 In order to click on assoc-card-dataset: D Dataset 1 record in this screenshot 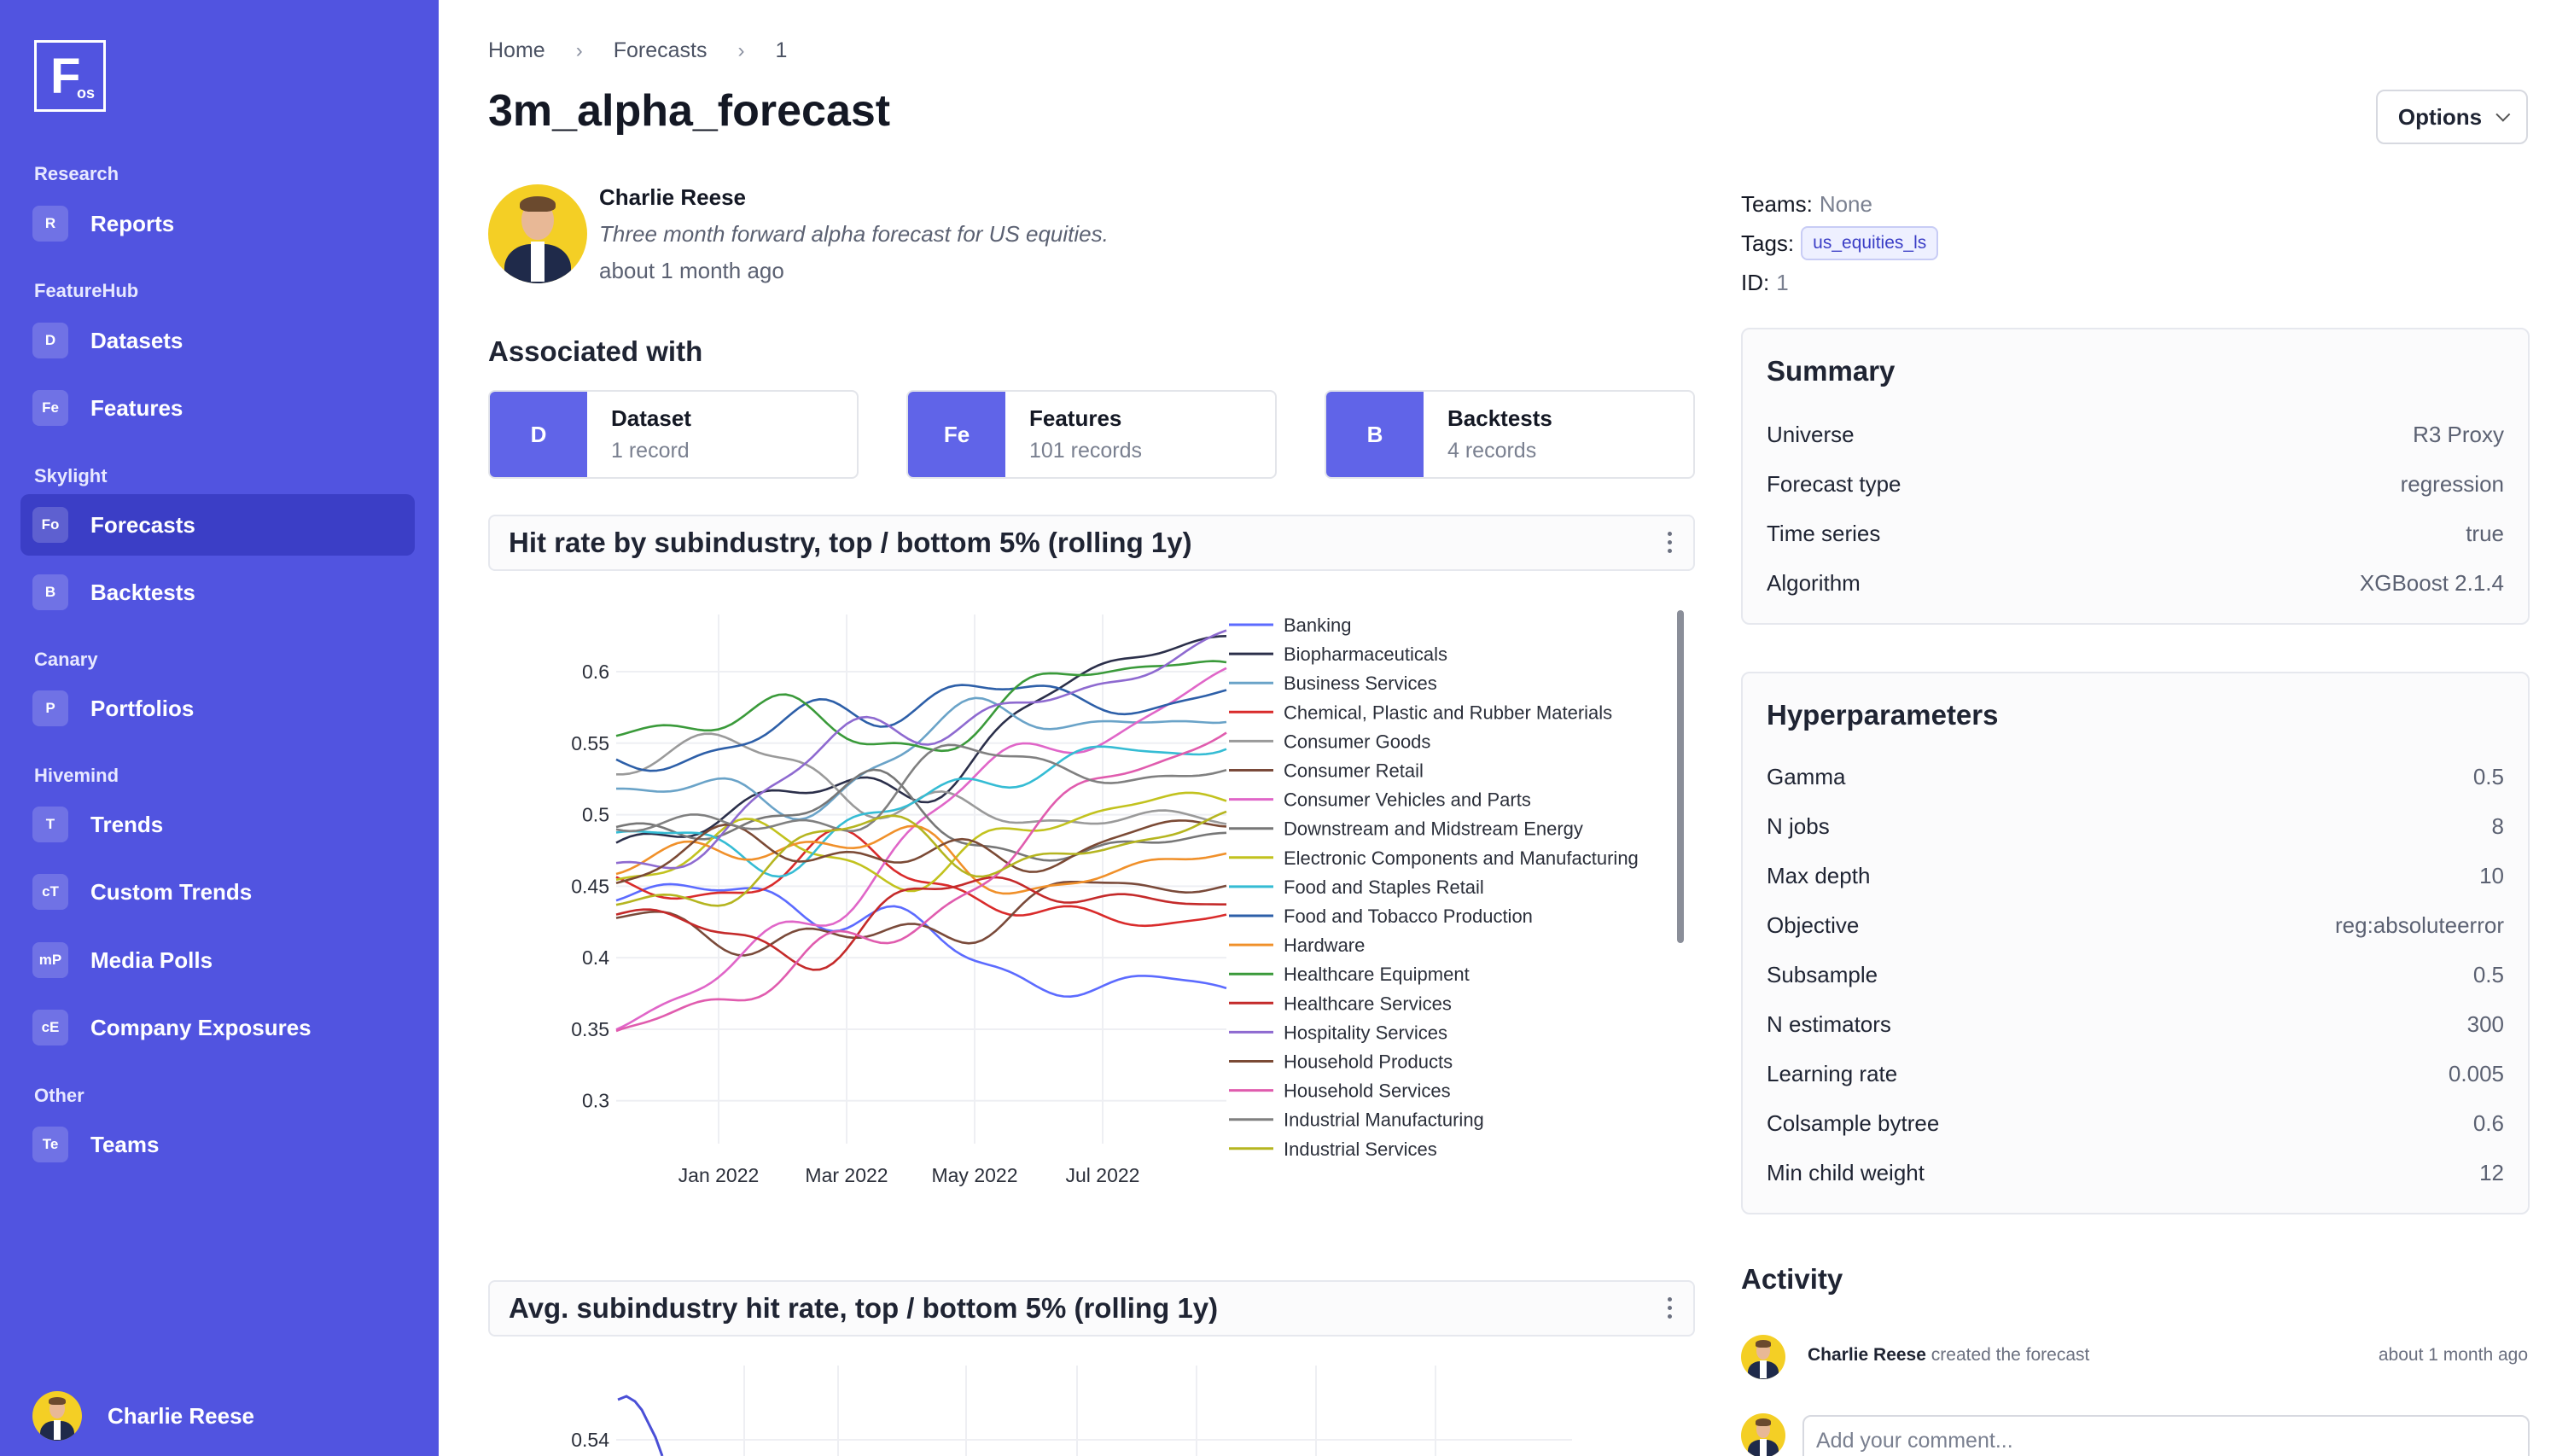, I will do `click(673, 434)`.